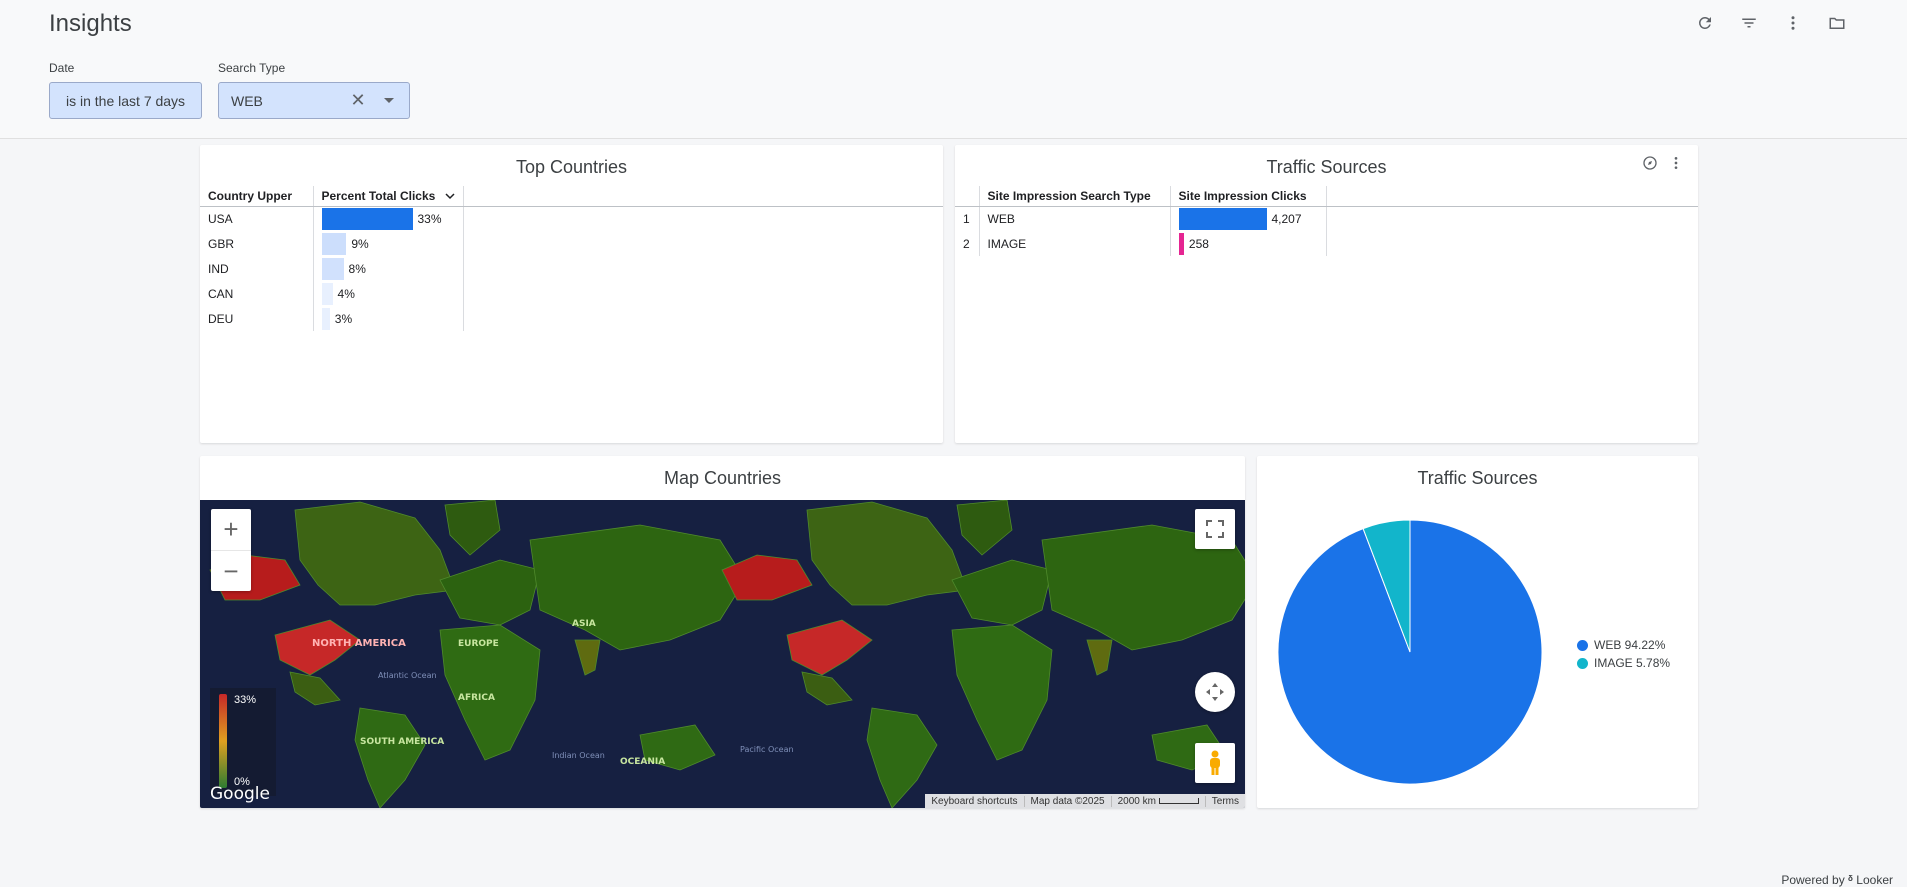 This screenshot has width=1907, height=887. I want to click on legend-max: 33%, so click(245, 700).